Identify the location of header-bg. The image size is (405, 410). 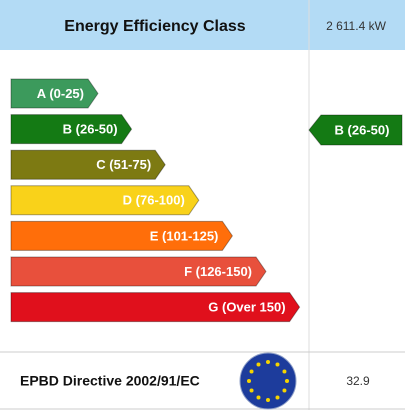
(202, 25).